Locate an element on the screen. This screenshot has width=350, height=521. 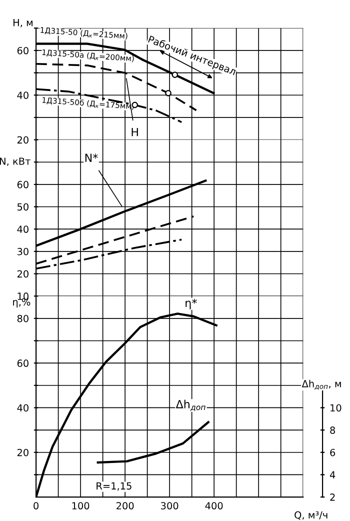
y2-tick-label: 4 is located at coordinates (333, 474).